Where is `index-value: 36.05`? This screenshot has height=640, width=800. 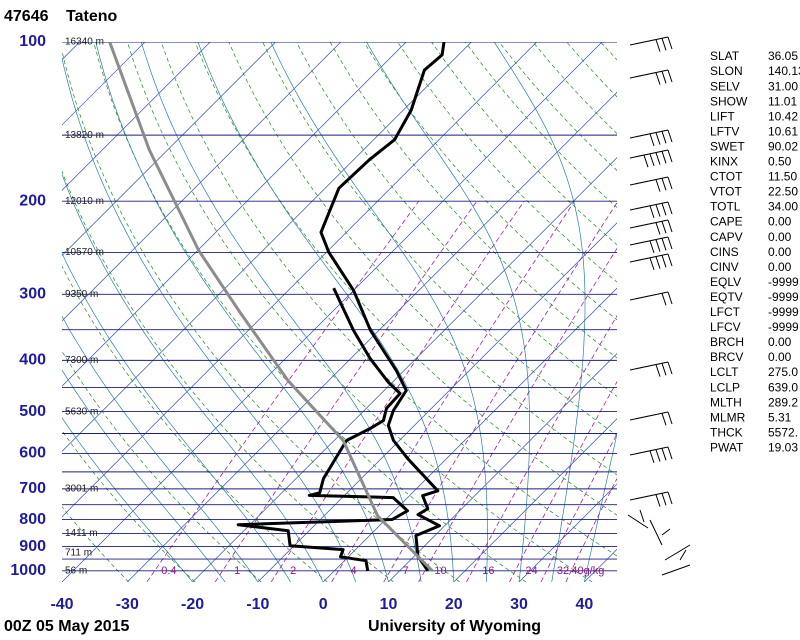
index-value: 36.05 is located at coordinates (783, 56).